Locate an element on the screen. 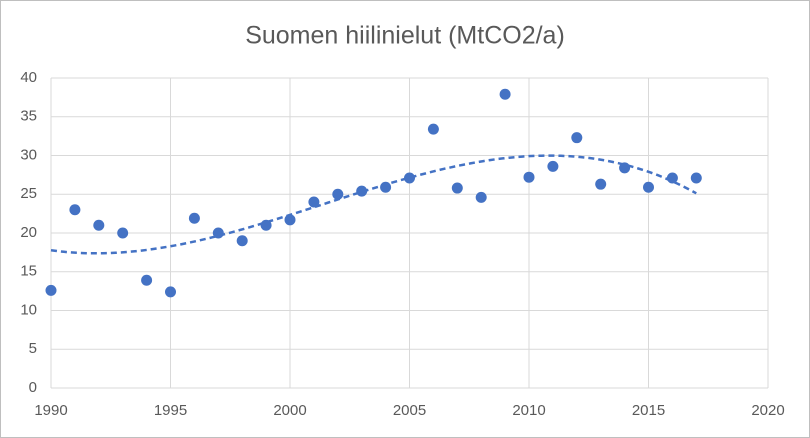  y-tick-label: 20 is located at coordinates (28, 232).